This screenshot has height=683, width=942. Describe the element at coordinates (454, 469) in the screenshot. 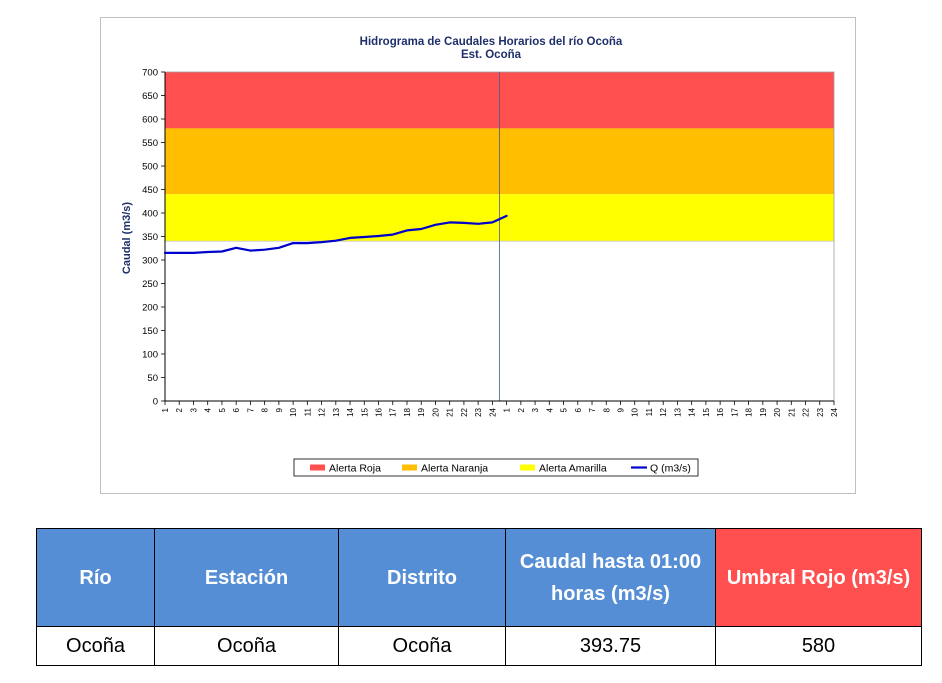

I see `legend-label-2: Alerta Naranja` at that location.